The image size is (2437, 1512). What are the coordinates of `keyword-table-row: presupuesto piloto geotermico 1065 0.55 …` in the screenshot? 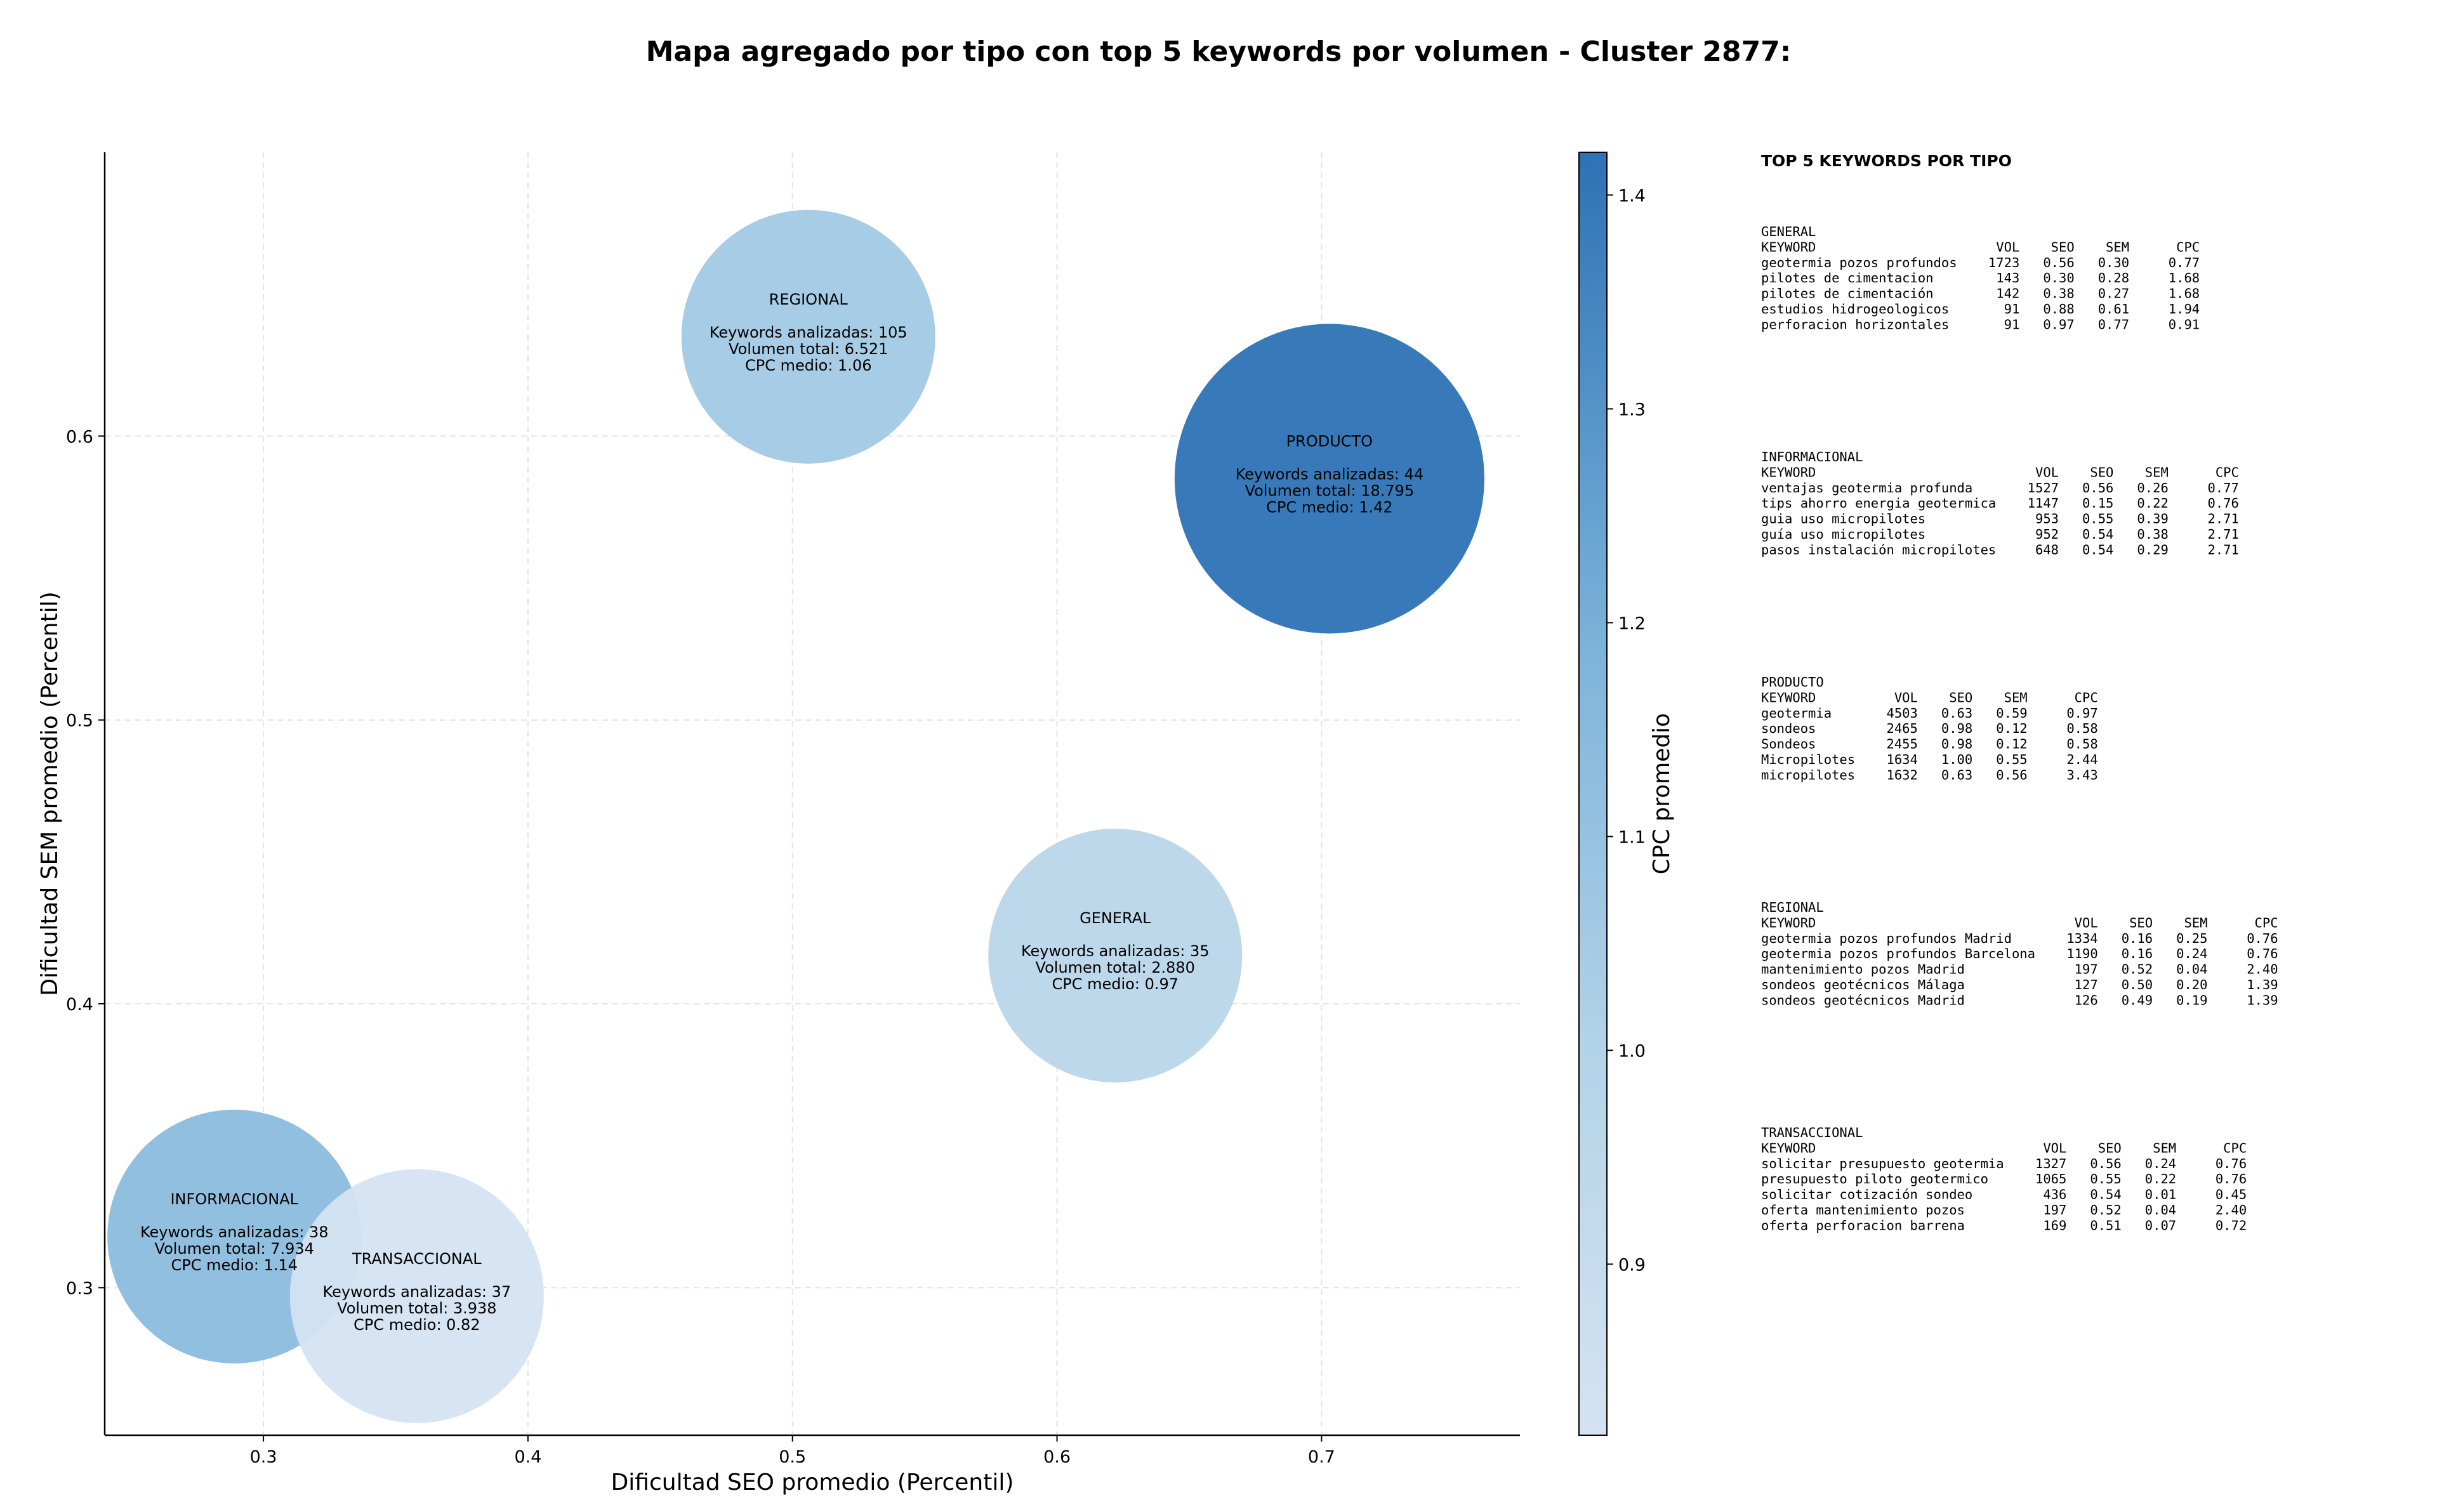 It's located at (2004, 1179).